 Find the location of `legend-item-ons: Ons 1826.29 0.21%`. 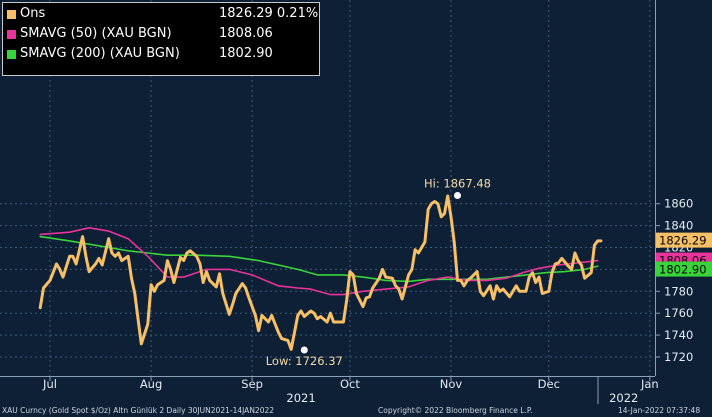

legend-item-ons: Ons 1826.29 0.21% is located at coordinates (162, 15).